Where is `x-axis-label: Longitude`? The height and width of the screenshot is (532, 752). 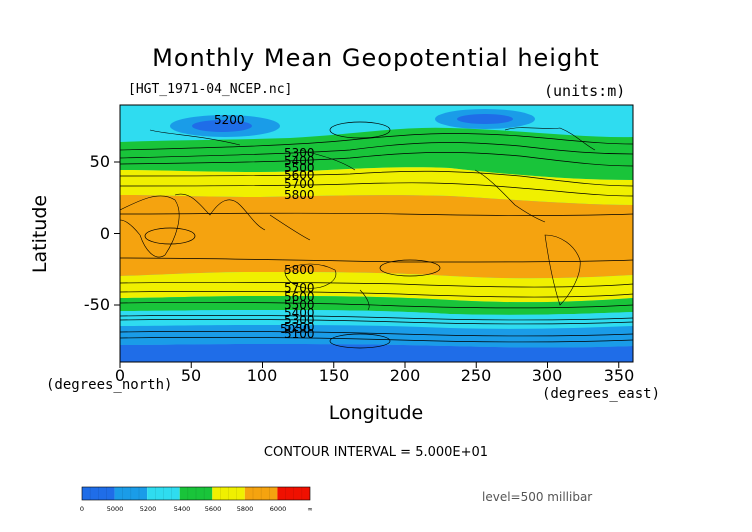 x-axis-label: Longitude is located at coordinates (376, 413).